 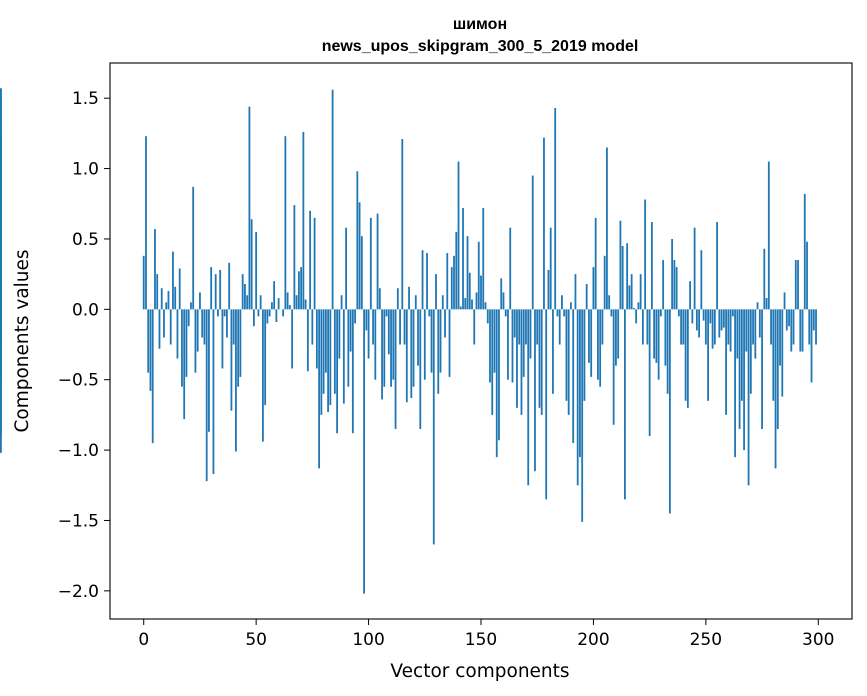 What do you see at coordinates (480, 24) in the screenshot?
I see `chart-title: шимон` at bounding box center [480, 24].